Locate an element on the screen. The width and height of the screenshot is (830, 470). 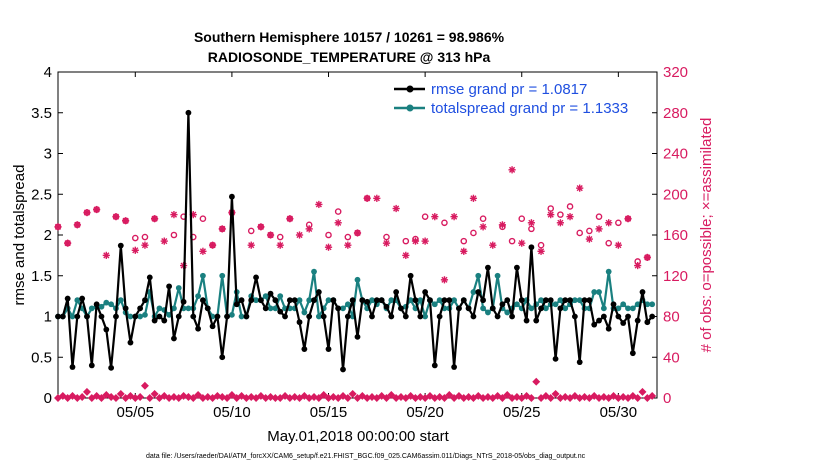
x-tick-label: 05/10 is located at coordinates (232, 412).